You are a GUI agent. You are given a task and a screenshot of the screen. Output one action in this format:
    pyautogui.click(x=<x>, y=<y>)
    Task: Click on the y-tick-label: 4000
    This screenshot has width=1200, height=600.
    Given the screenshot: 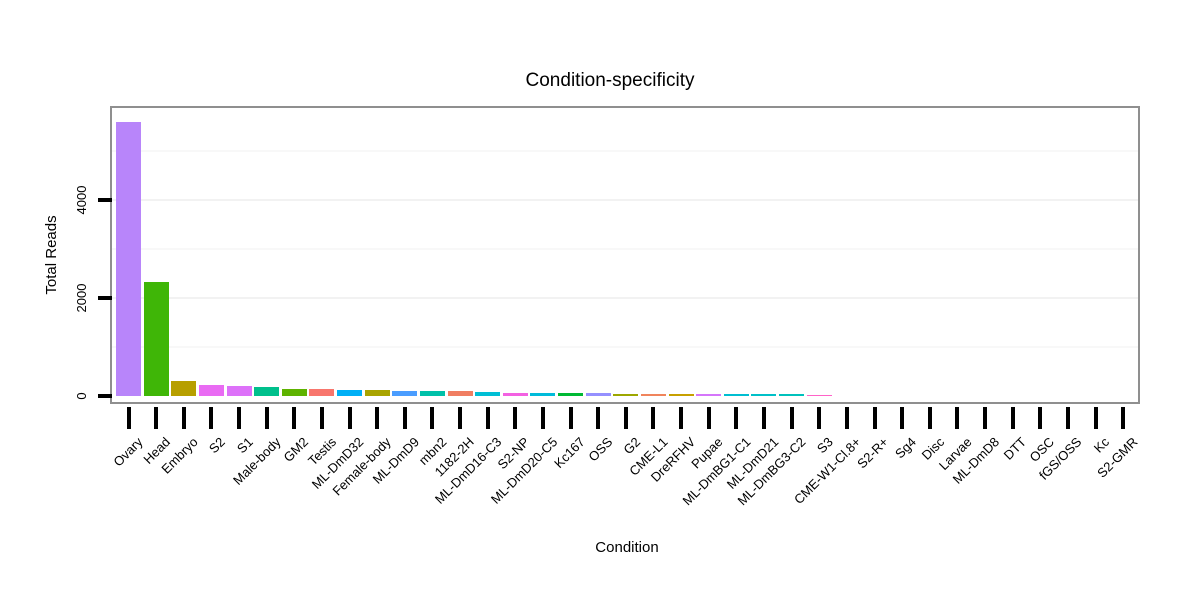 What is the action you would take?
    pyautogui.click(x=81, y=200)
    